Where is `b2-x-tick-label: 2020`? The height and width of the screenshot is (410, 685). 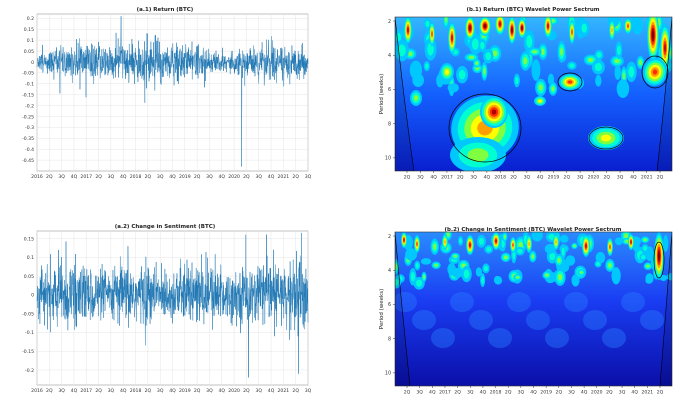
b2-x-tick-label: 2020 is located at coordinates (597, 393).